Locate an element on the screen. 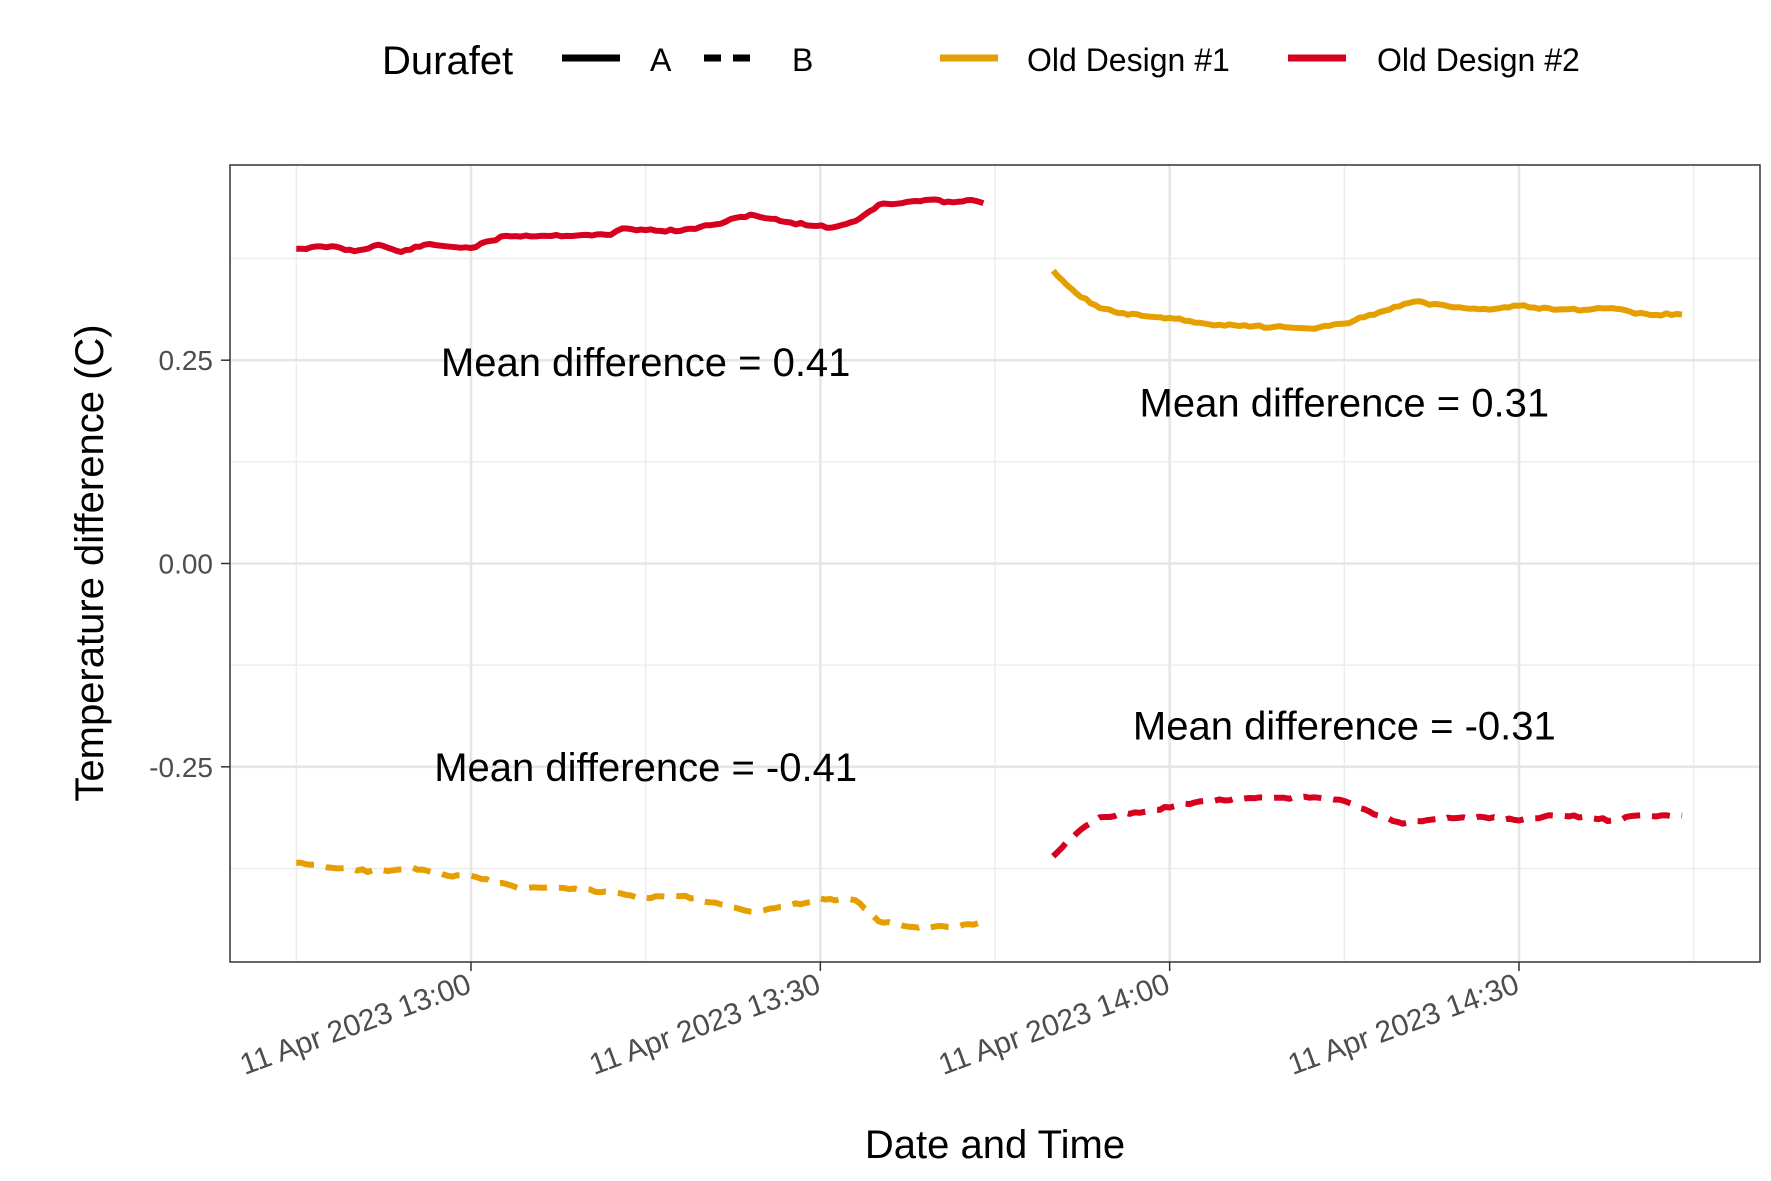 The image size is (1771, 1181). x-tick-label: 11 Apr 2023 14:30 is located at coordinates (1404, 1025).